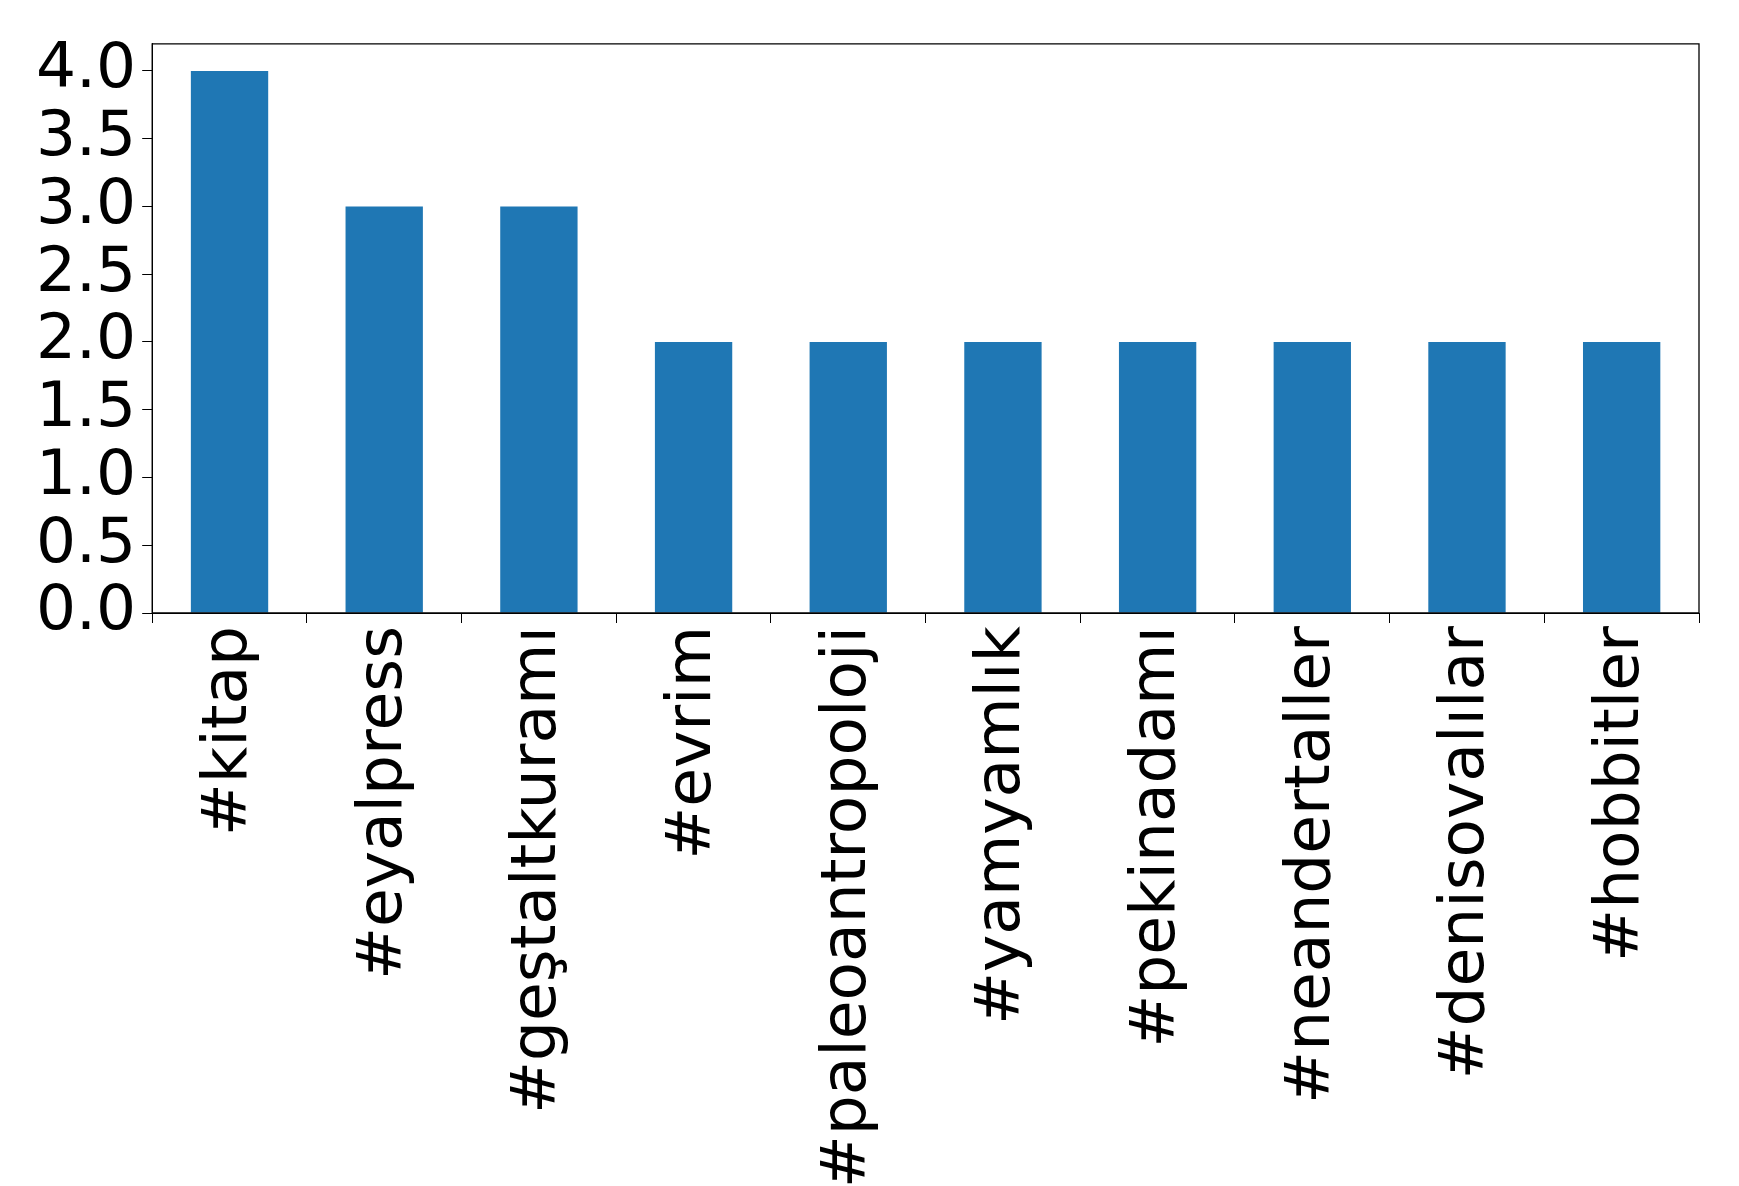  Describe the element at coordinates (1152, 837) in the screenshot. I see `x-tick-label: #pekinadamı` at that location.